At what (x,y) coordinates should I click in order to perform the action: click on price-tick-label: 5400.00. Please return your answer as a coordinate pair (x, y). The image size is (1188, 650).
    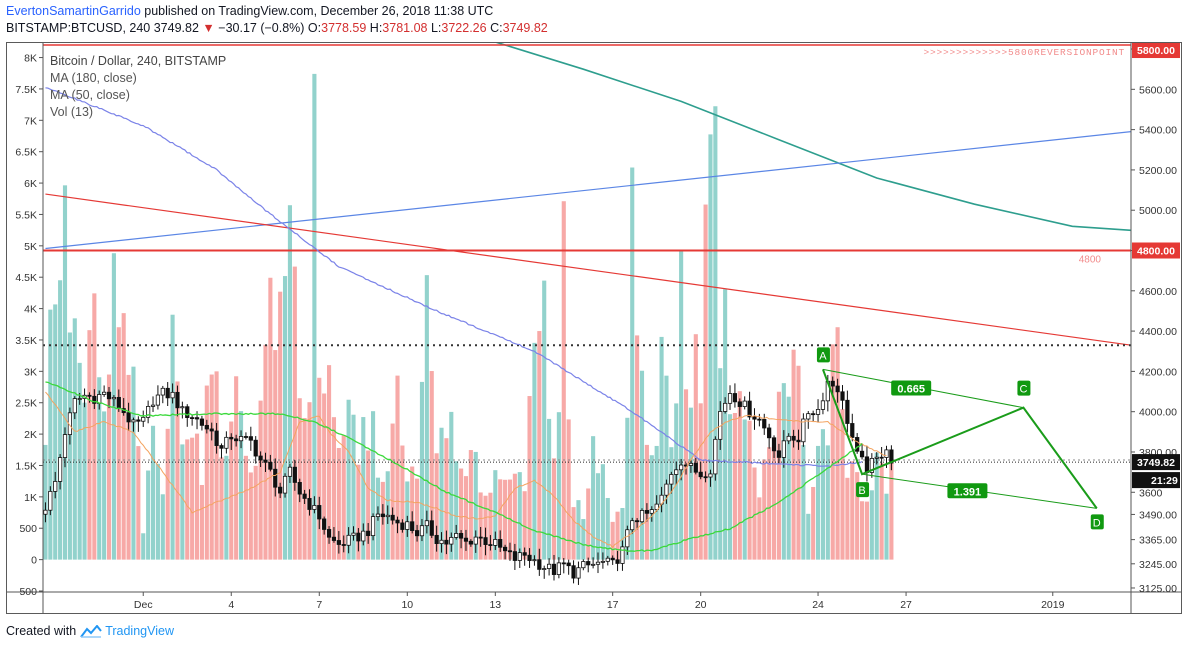
    Looking at the image, I should click on (1158, 131).